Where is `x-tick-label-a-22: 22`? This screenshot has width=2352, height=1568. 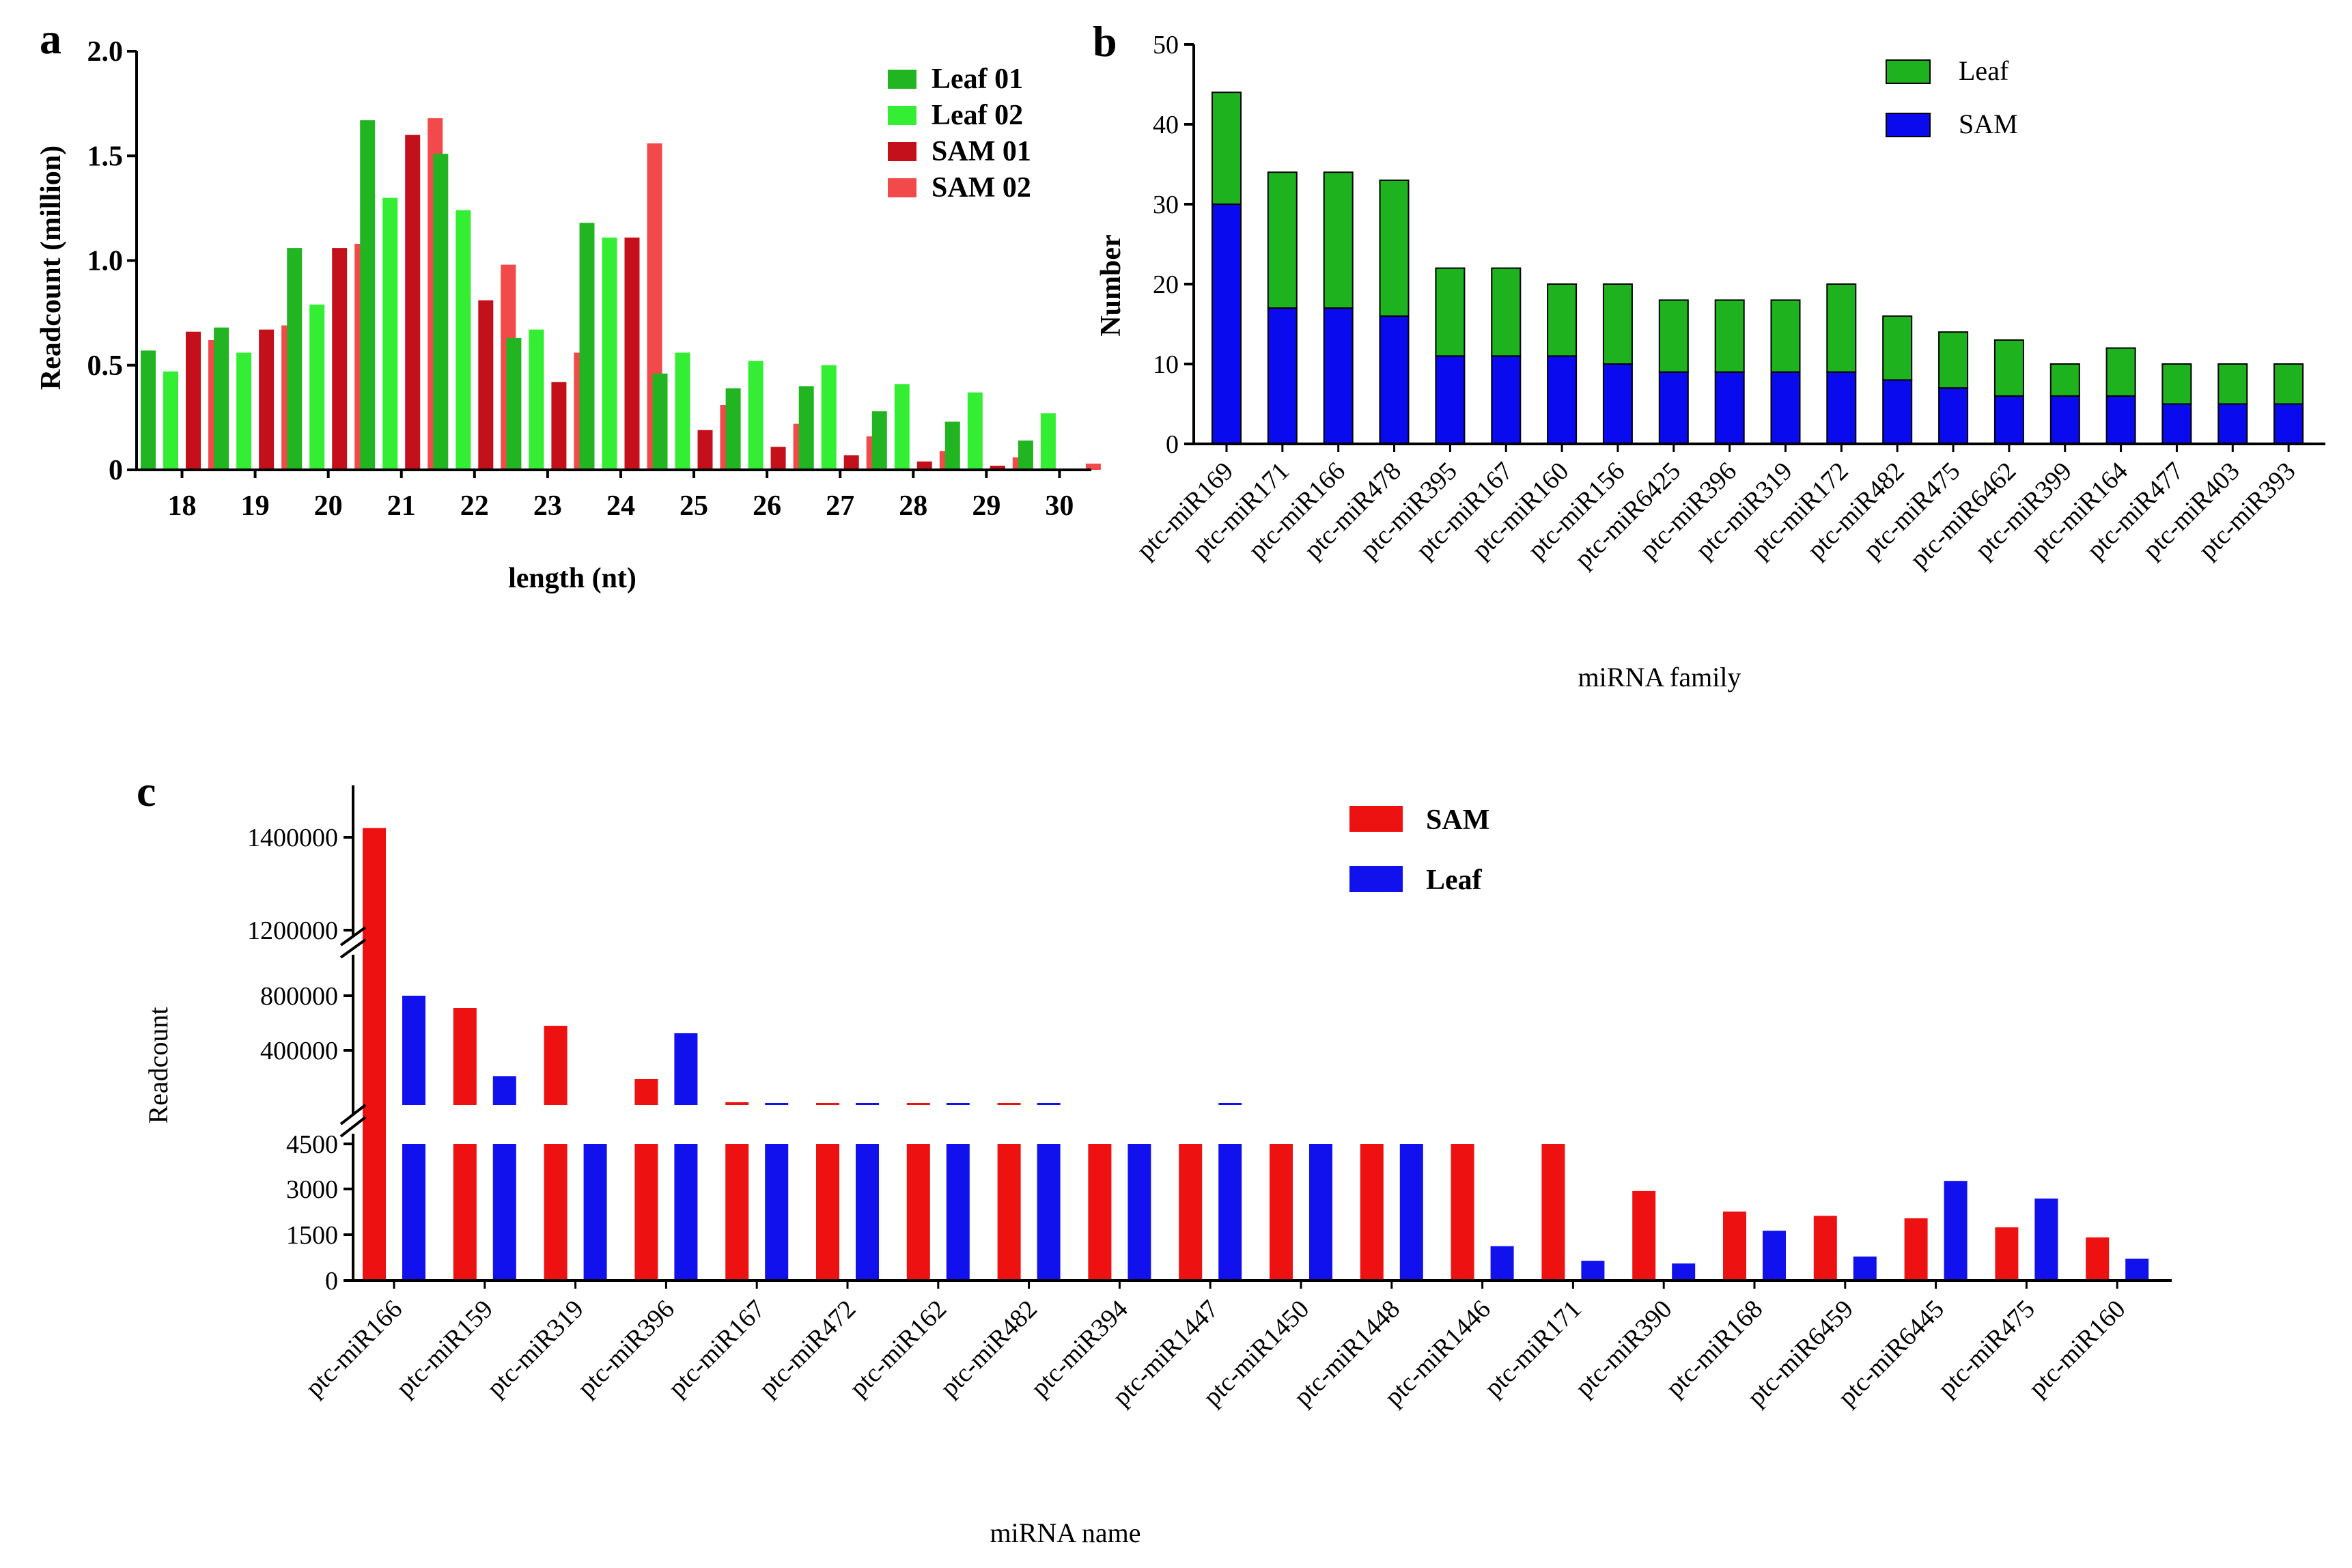
x-tick-label-a-22: 22 is located at coordinates (474, 506).